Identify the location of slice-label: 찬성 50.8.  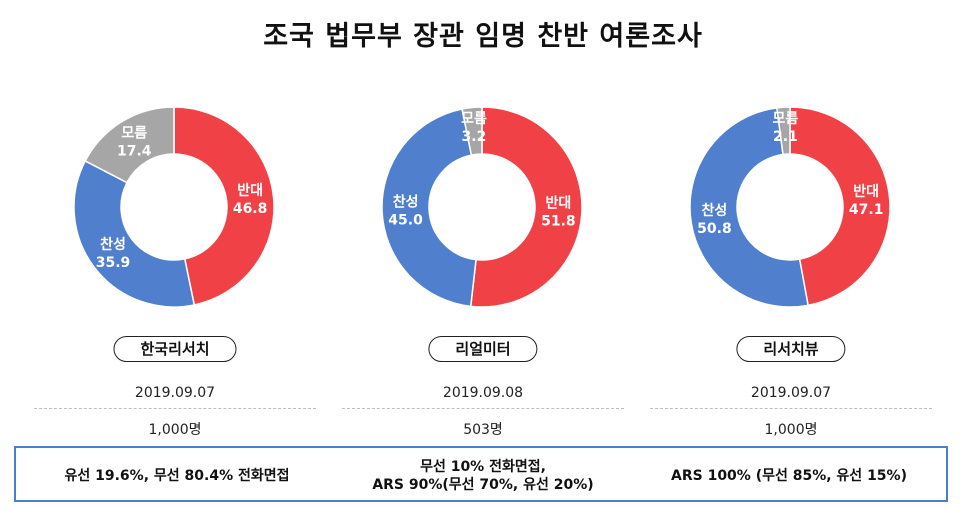
(714, 219).